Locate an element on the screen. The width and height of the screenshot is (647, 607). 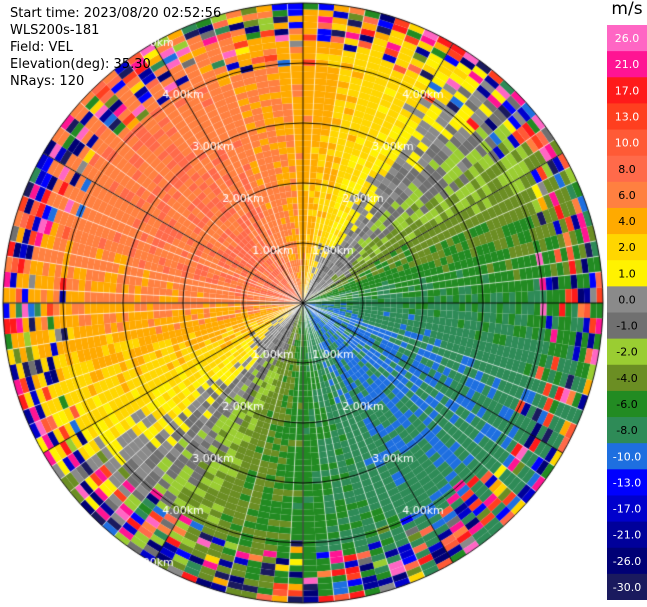
field-label: Field: VEL is located at coordinates (41, 47).